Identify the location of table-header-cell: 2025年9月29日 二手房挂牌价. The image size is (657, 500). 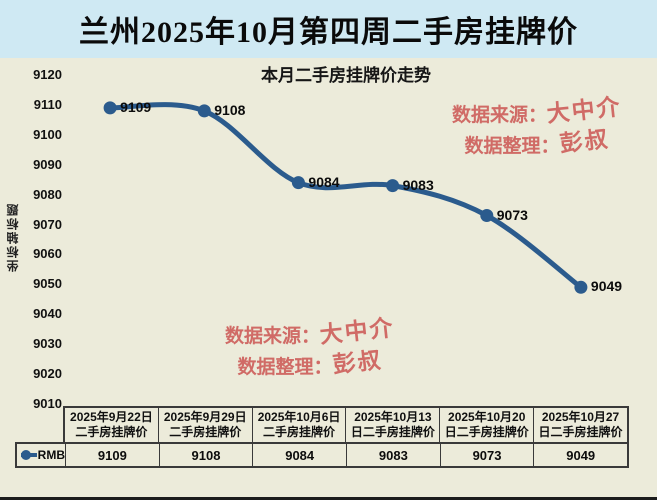
(204, 425).